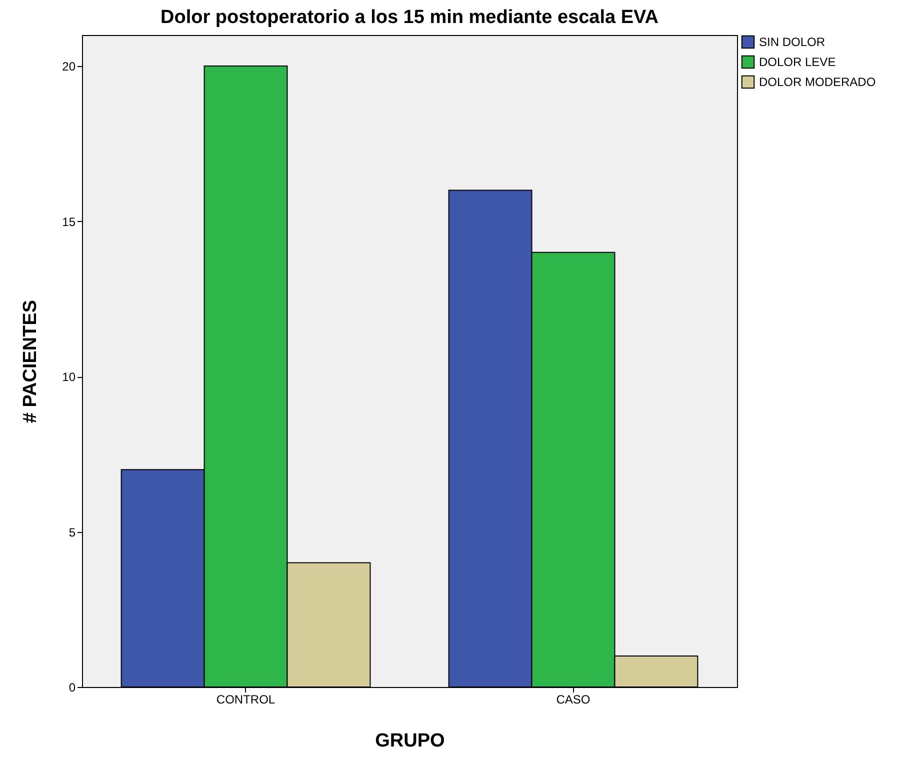 Image resolution: width=915 pixels, height=763 pixels. Describe the element at coordinates (246, 699) in the screenshot. I see `x-tick-label: CONTROL` at that location.